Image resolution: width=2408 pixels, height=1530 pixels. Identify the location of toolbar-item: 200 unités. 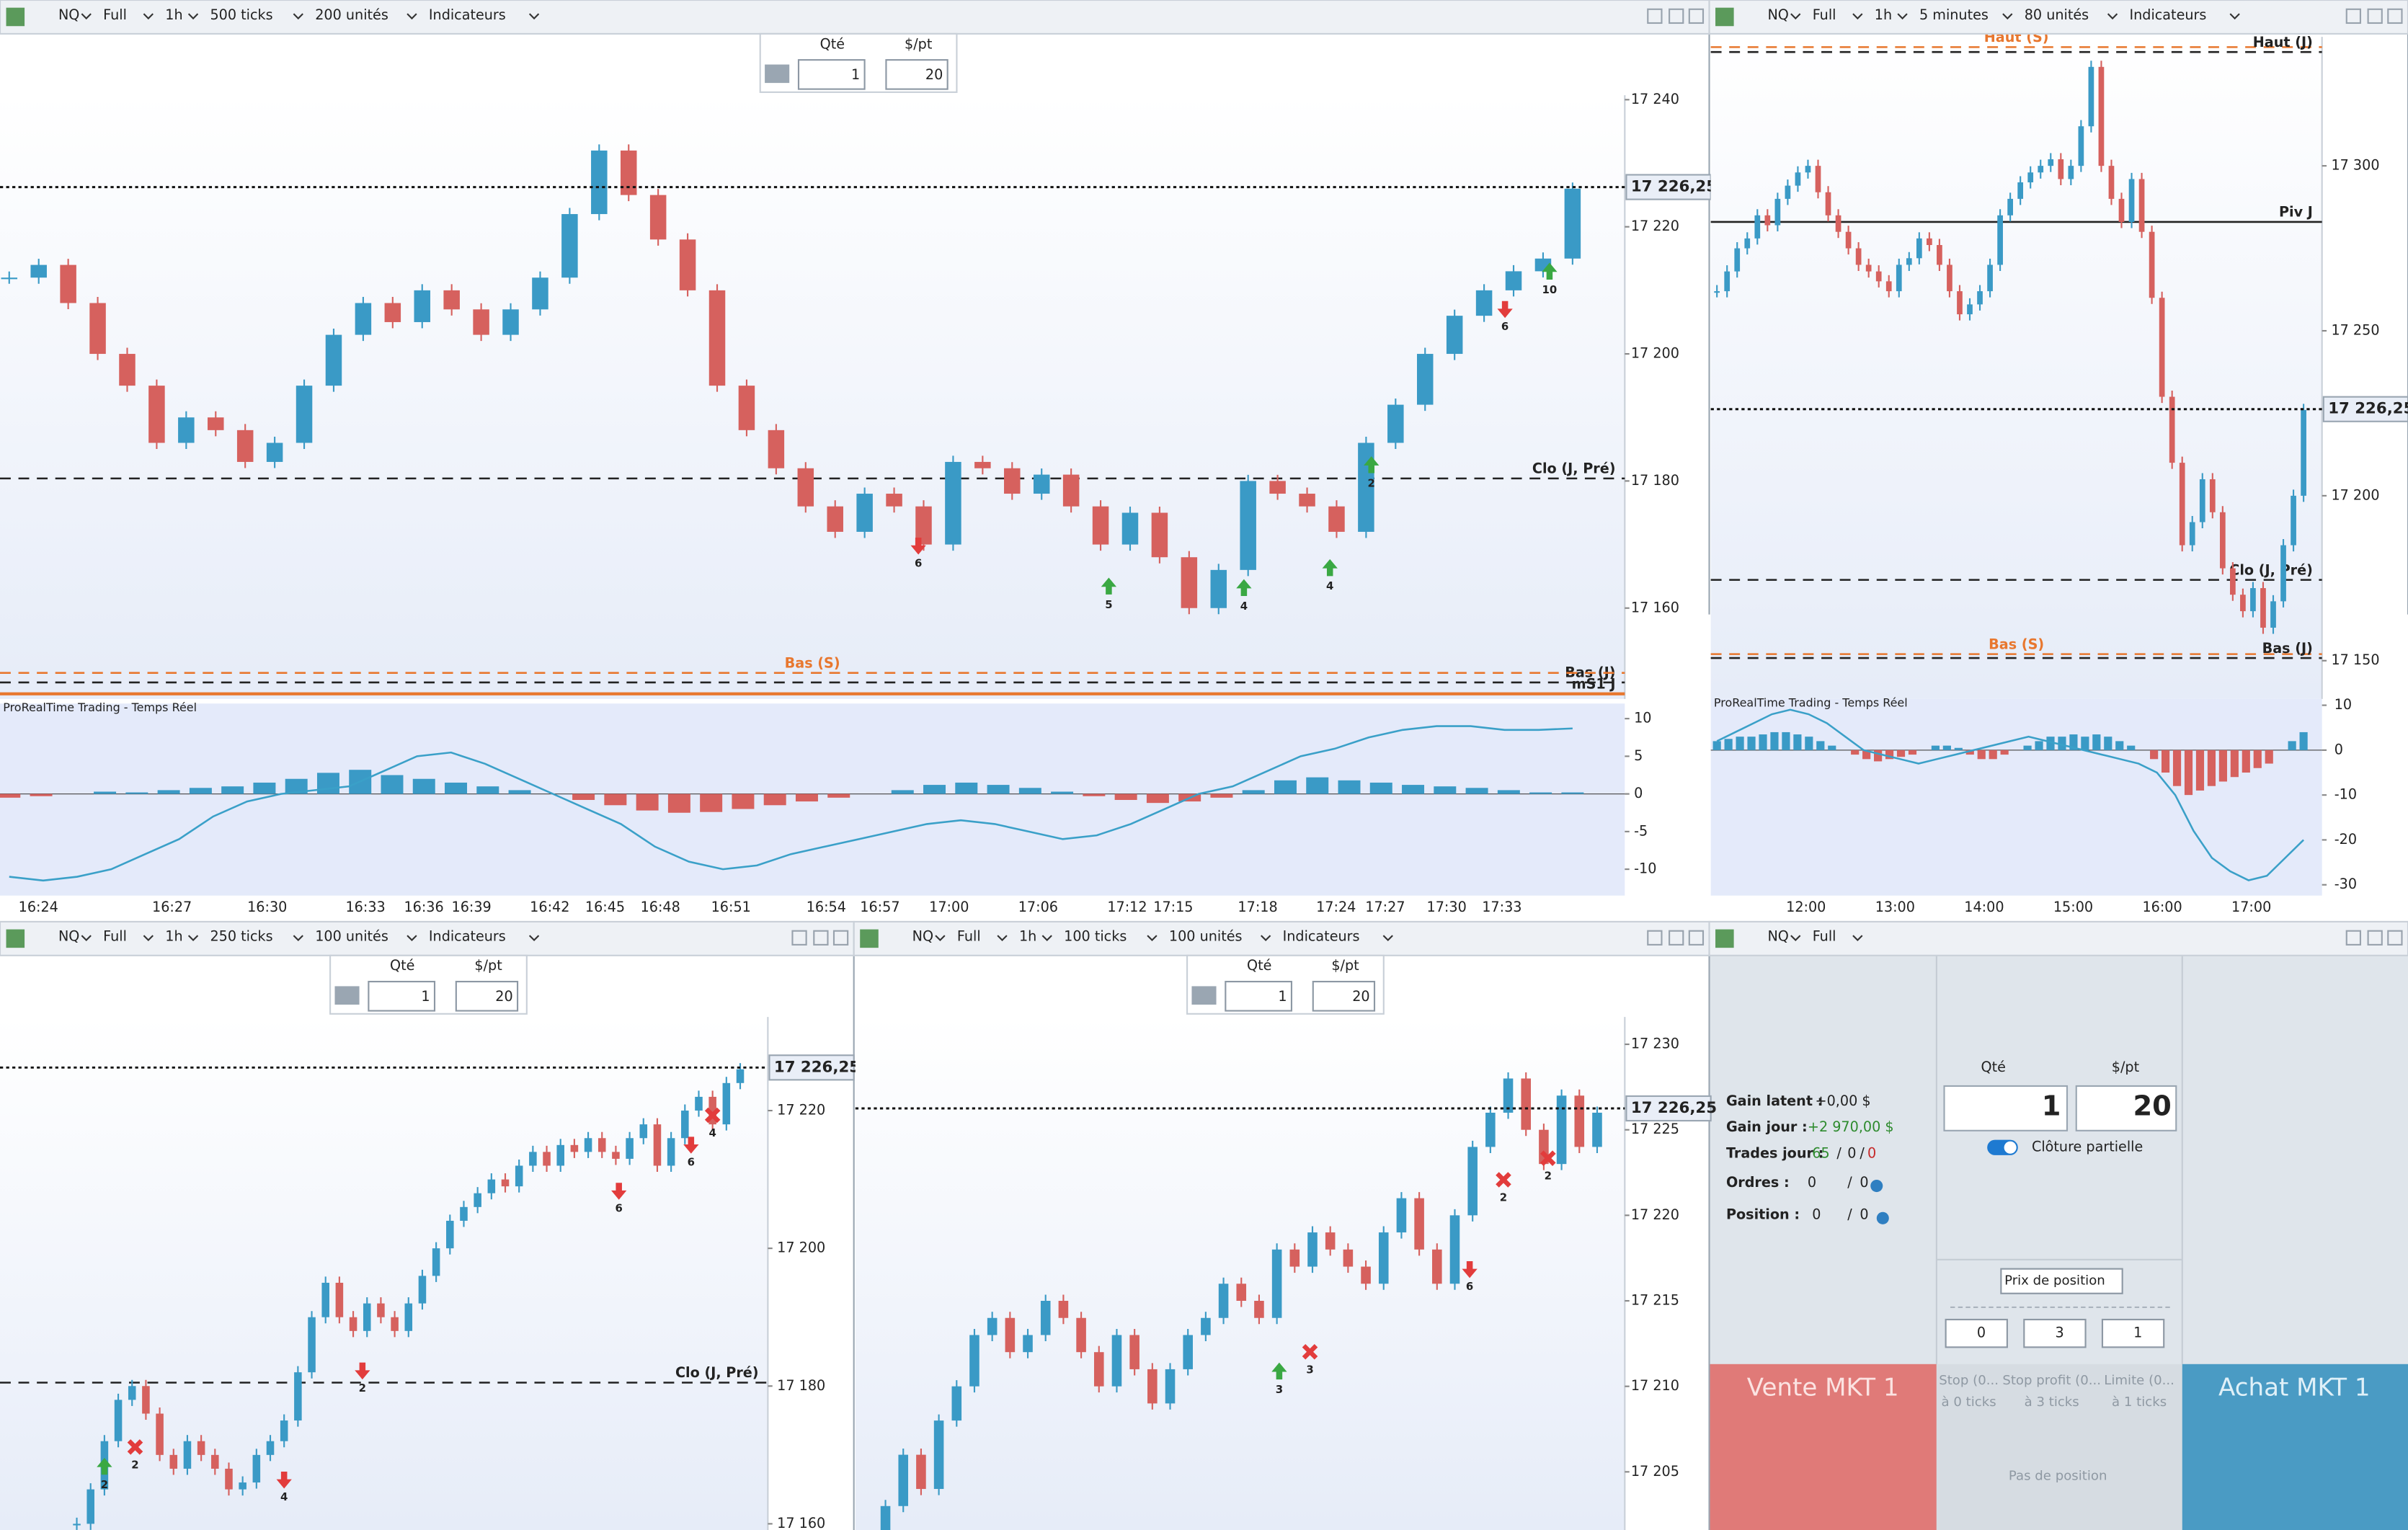
(351, 14).